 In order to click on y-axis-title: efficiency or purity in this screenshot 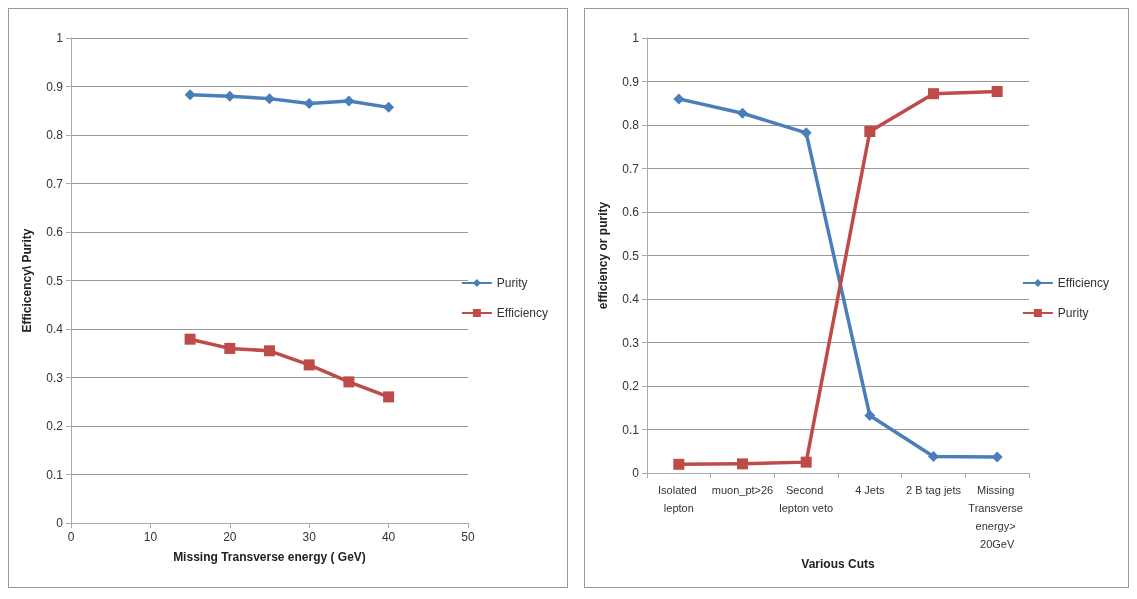, I will do `click(603, 255)`.